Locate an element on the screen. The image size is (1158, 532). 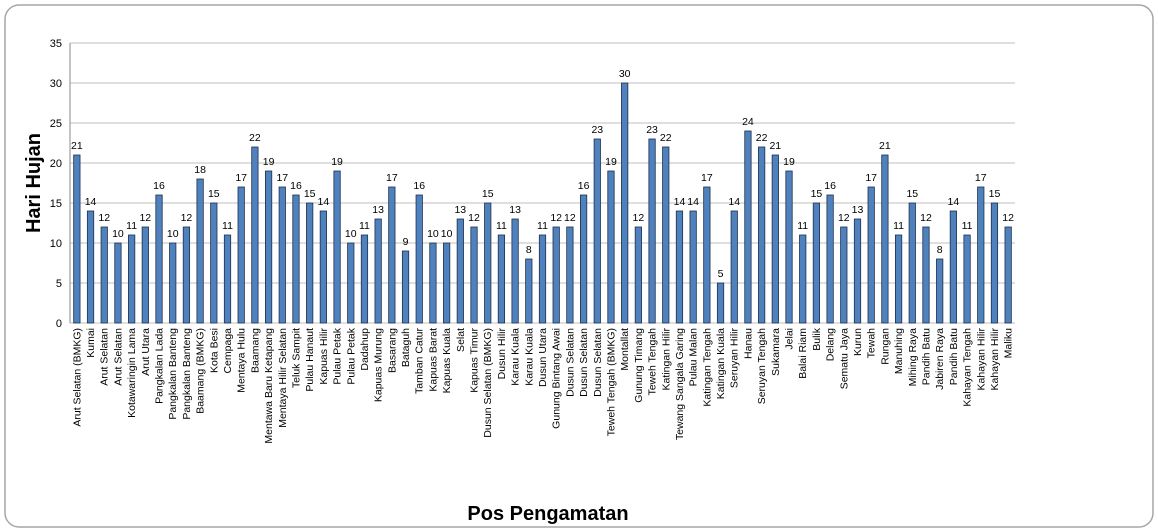
x-tick-label: Kapuas Timur is located at coordinates (475, 359).